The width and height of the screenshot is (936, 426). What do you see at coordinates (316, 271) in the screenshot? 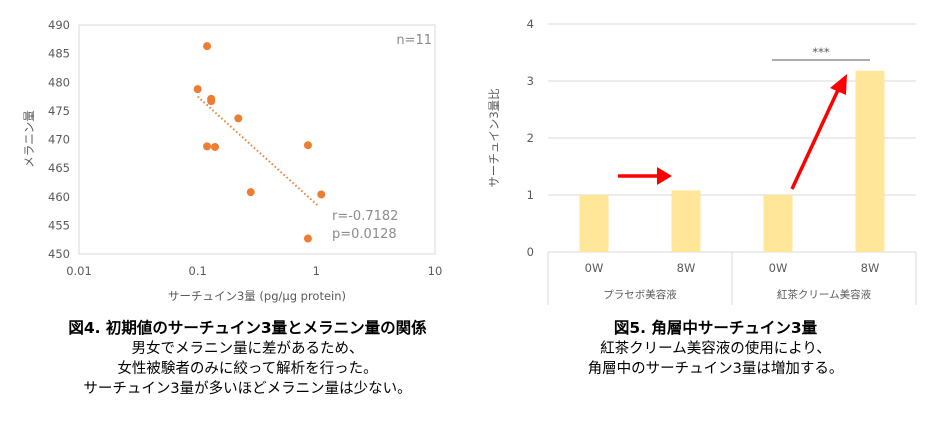
I see `scatter-x-tick-label: 1` at bounding box center [316, 271].